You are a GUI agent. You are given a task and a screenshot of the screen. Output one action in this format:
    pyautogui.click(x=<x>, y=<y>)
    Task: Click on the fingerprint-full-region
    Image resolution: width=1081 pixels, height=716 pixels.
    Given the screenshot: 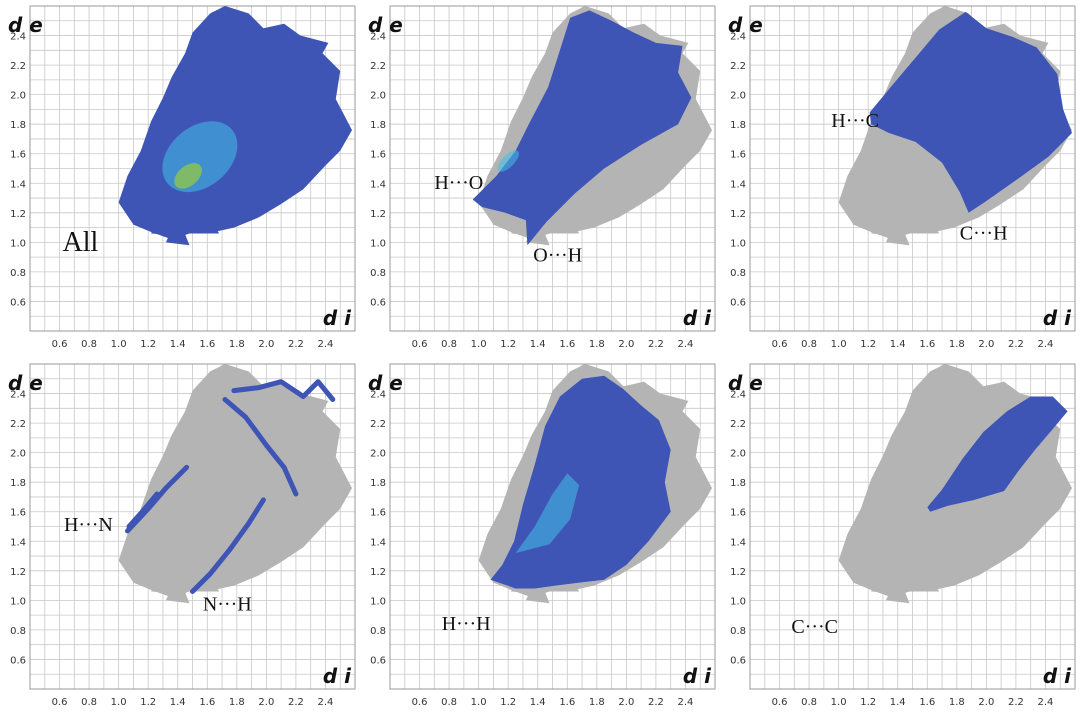 What is the action you would take?
    pyautogui.click(x=235, y=481)
    